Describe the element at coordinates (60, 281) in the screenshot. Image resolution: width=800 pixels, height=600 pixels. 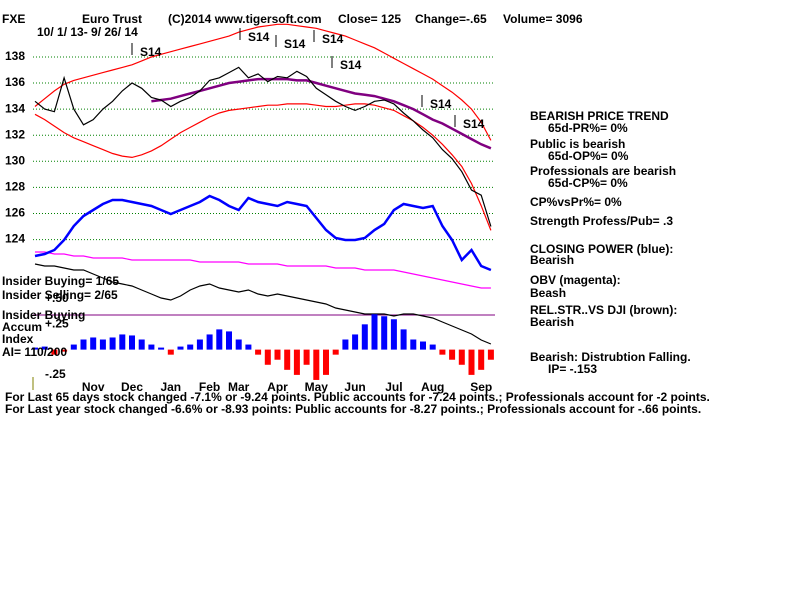
I see `indicator-label: Insider Buying= 1/65` at that location.